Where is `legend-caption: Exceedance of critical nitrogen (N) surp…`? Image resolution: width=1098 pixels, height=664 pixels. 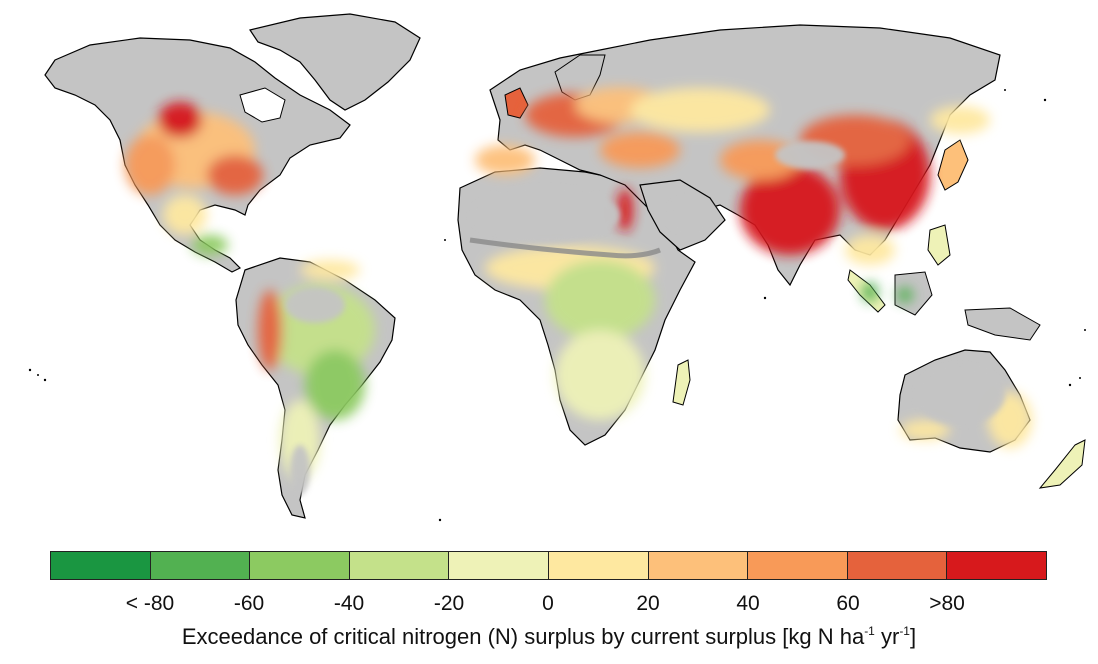 legend-caption: Exceedance of critical nitrogen (N) surp… is located at coordinates (549, 637).